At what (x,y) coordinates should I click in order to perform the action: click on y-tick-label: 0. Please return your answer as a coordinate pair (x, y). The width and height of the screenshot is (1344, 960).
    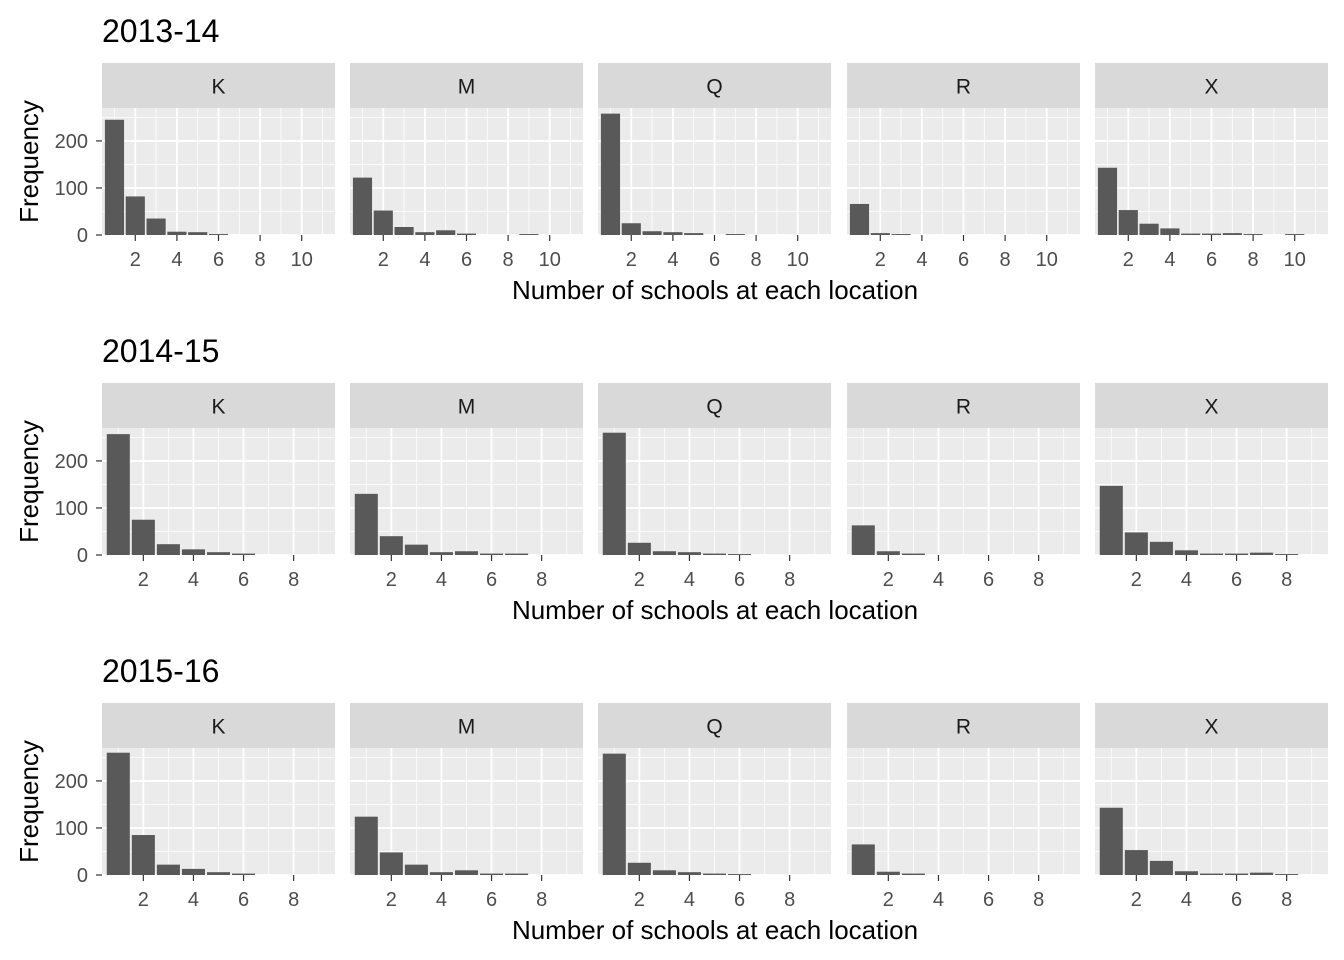
    Looking at the image, I should click on (82, 876).